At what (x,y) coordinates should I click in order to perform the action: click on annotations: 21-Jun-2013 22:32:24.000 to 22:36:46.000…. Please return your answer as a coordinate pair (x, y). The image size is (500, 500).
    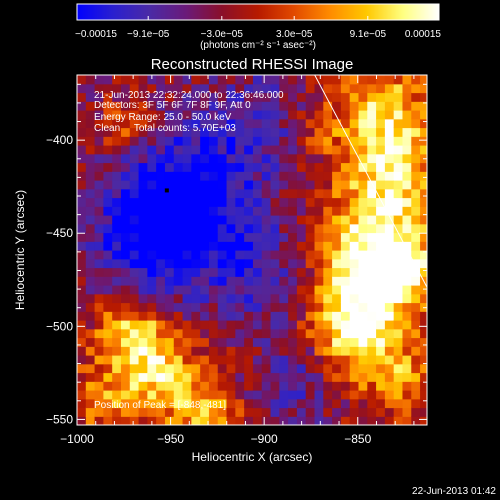
    Looking at the image, I should click on (189, 112).